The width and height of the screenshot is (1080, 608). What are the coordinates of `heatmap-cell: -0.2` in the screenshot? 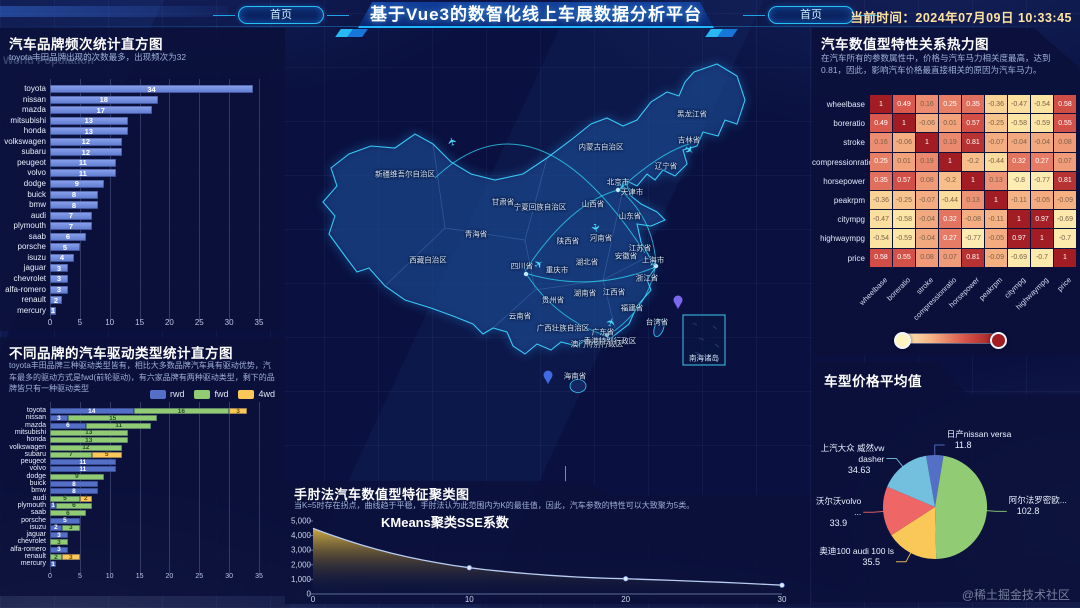 It's located at (973, 162).